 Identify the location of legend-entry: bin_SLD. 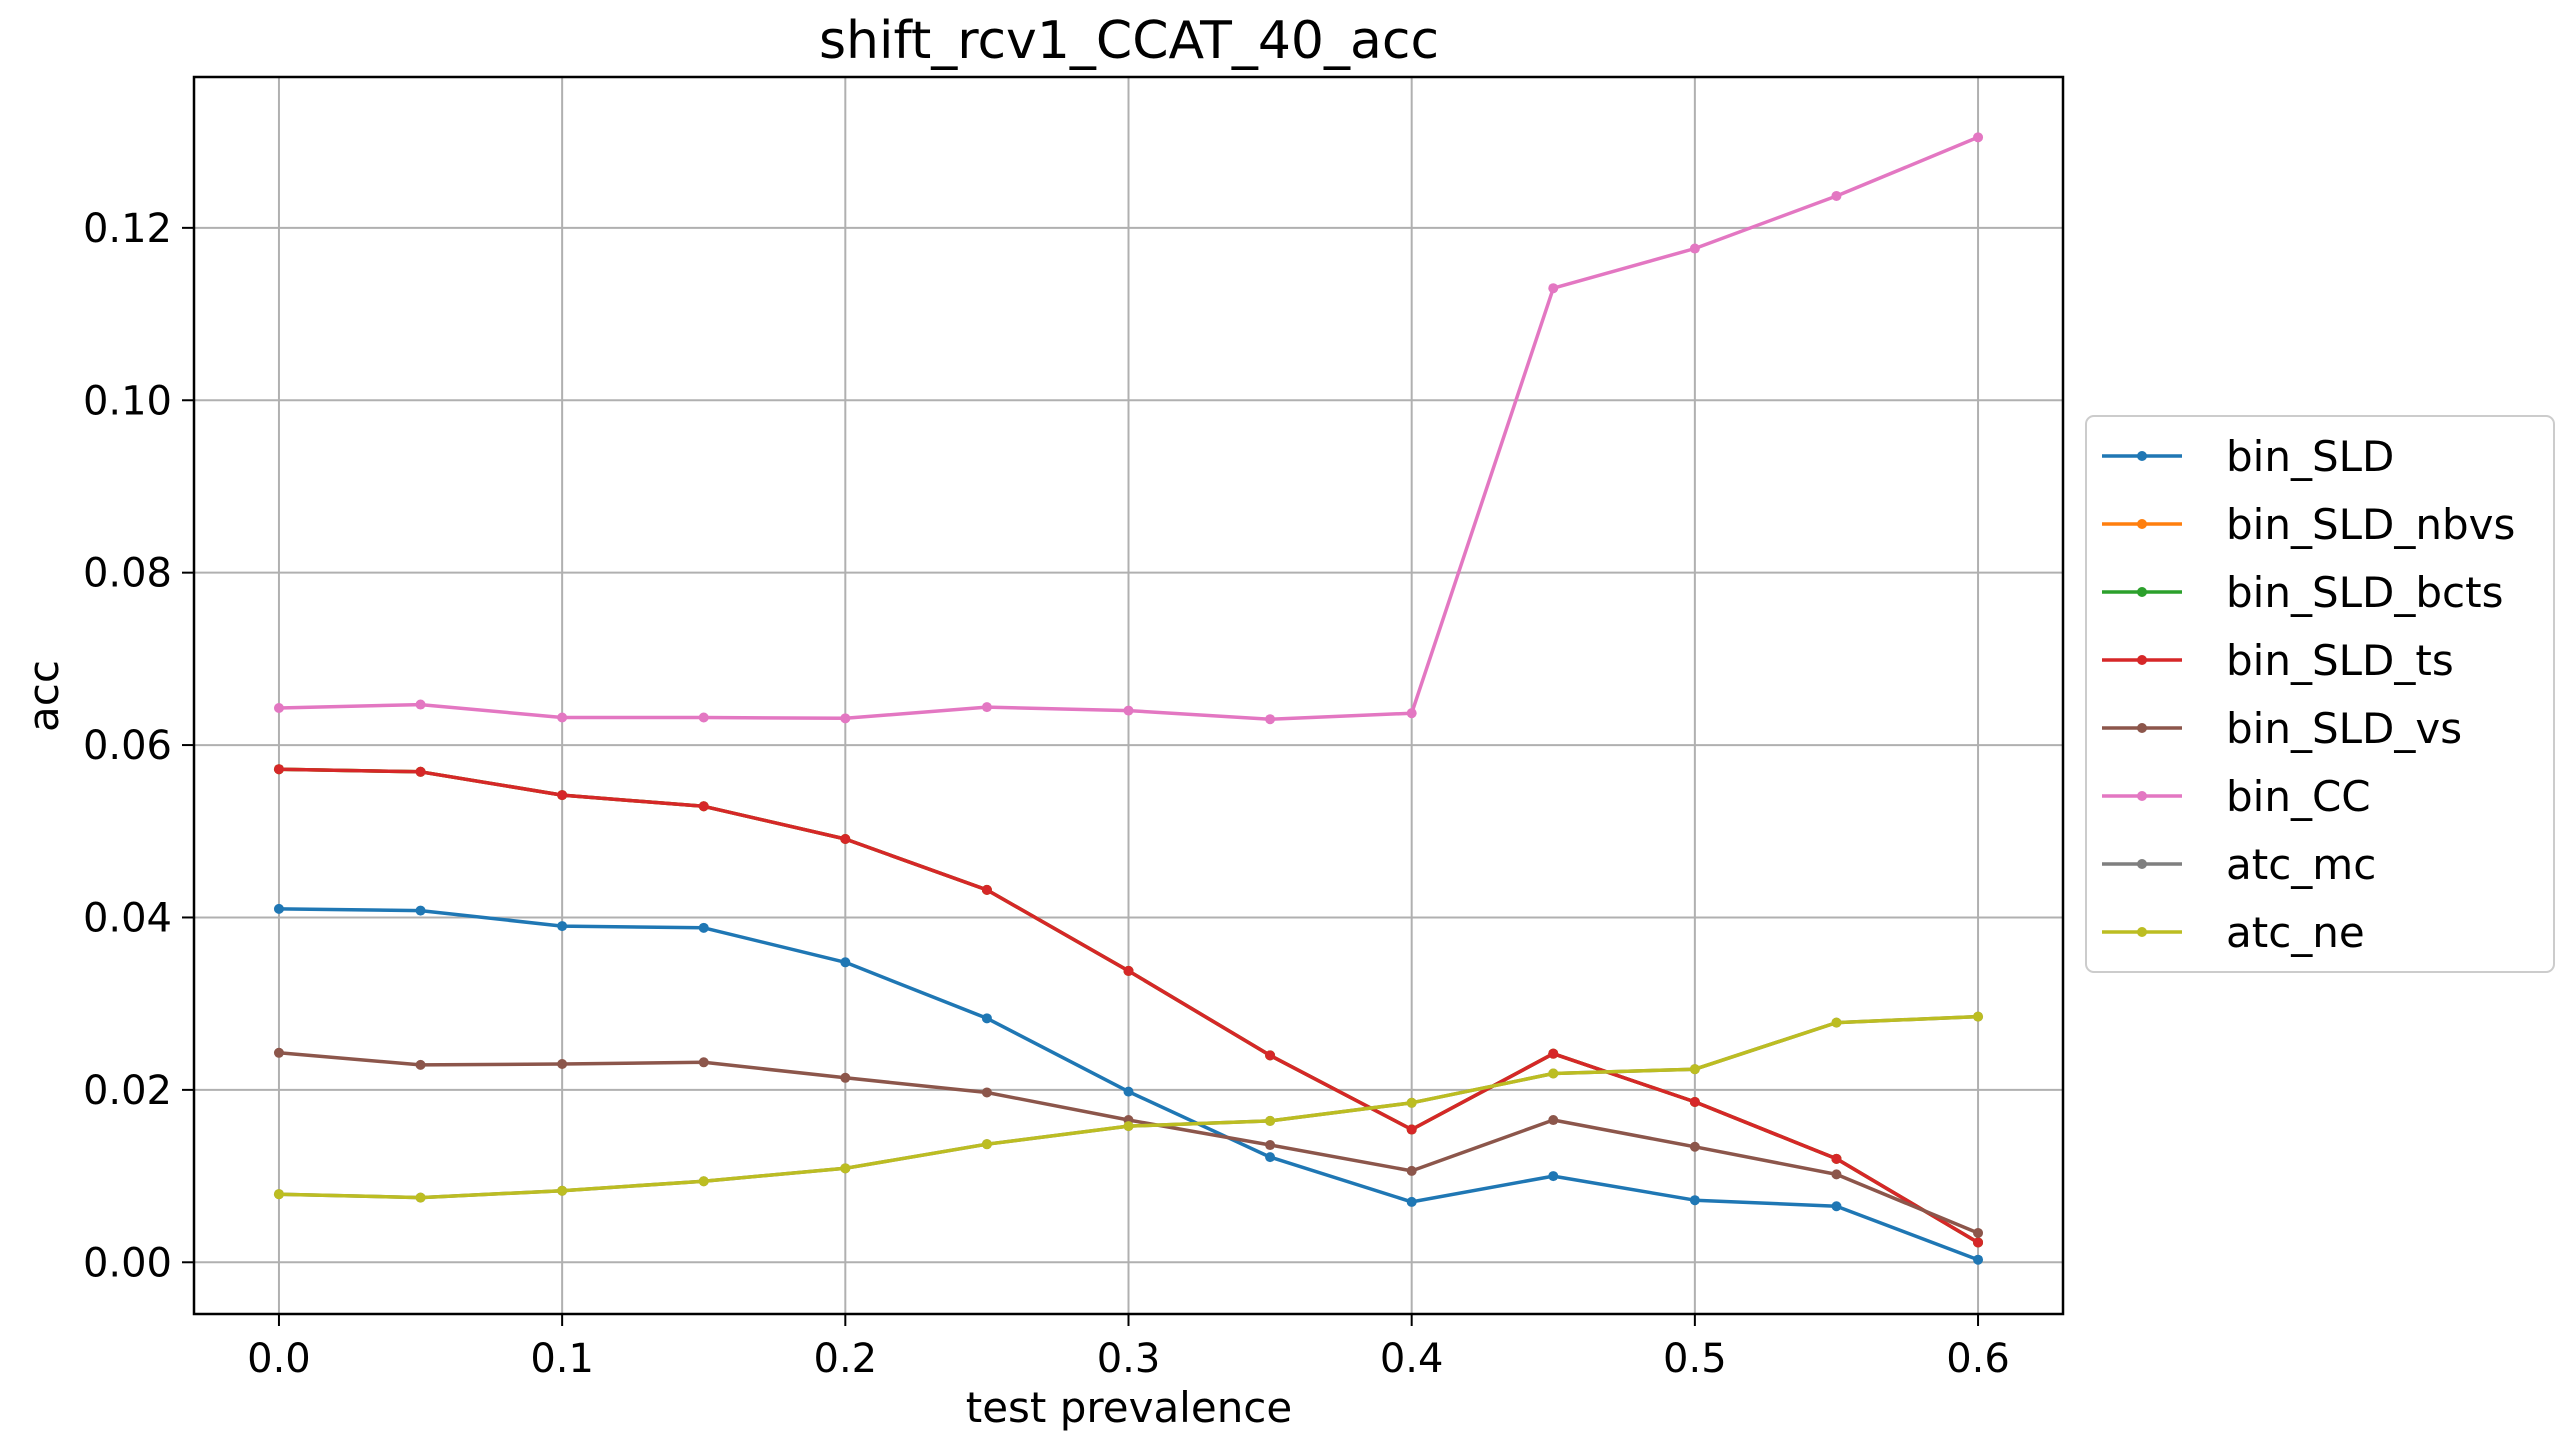
(2248, 456).